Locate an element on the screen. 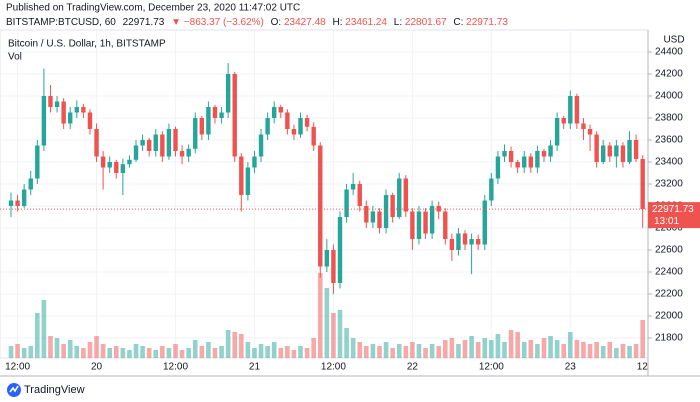 The width and height of the screenshot is (700, 402). brand: TradingView is located at coordinates (54, 390).